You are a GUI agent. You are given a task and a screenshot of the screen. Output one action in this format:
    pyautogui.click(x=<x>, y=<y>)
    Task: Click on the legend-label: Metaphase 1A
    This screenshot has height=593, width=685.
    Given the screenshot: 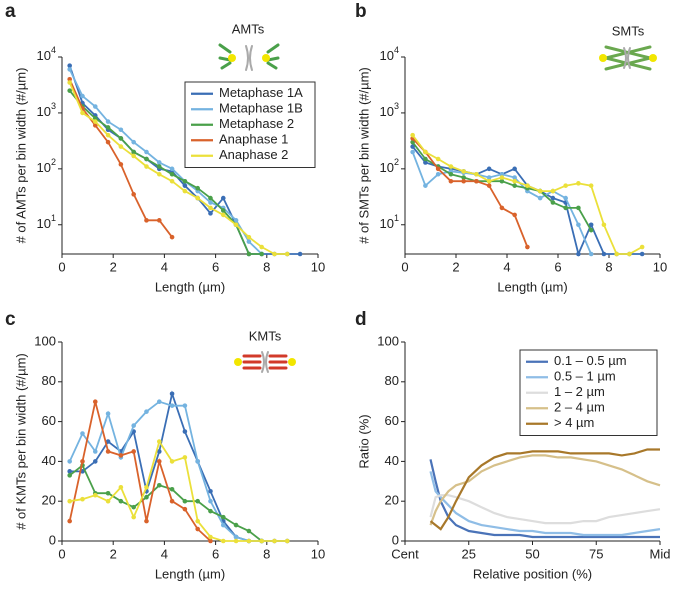 What is the action you would take?
    pyautogui.click(x=261, y=92)
    